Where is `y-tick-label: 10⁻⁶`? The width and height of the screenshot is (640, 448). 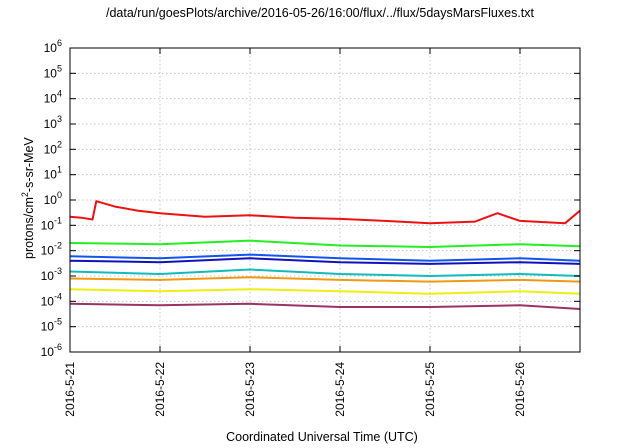 y-tick-label: 10⁻⁶ is located at coordinates (51, 350).